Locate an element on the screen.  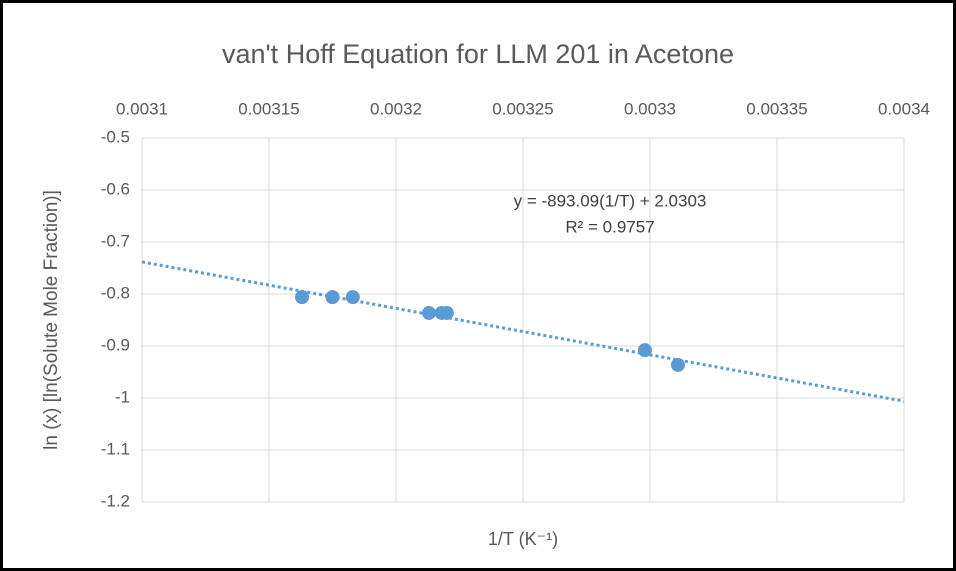
y-tick-label: -1.1 is located at coordinates (115, 448).